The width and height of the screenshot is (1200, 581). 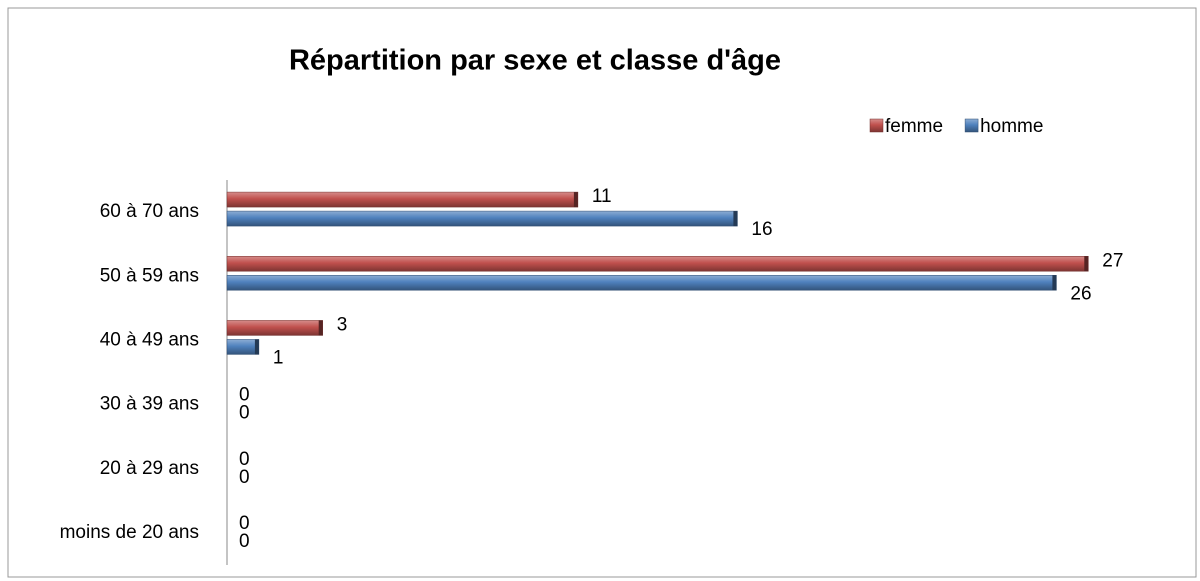 What do you see at coordinates (914, 126) in the screenshot?
I see `legend-label: femme` at bounding box center [914, 126].